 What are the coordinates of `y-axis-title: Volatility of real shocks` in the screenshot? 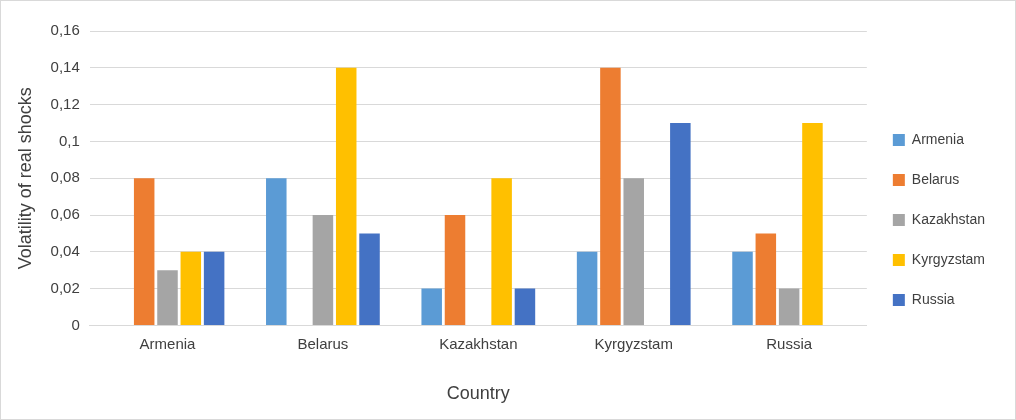 It's located at (24, 178).